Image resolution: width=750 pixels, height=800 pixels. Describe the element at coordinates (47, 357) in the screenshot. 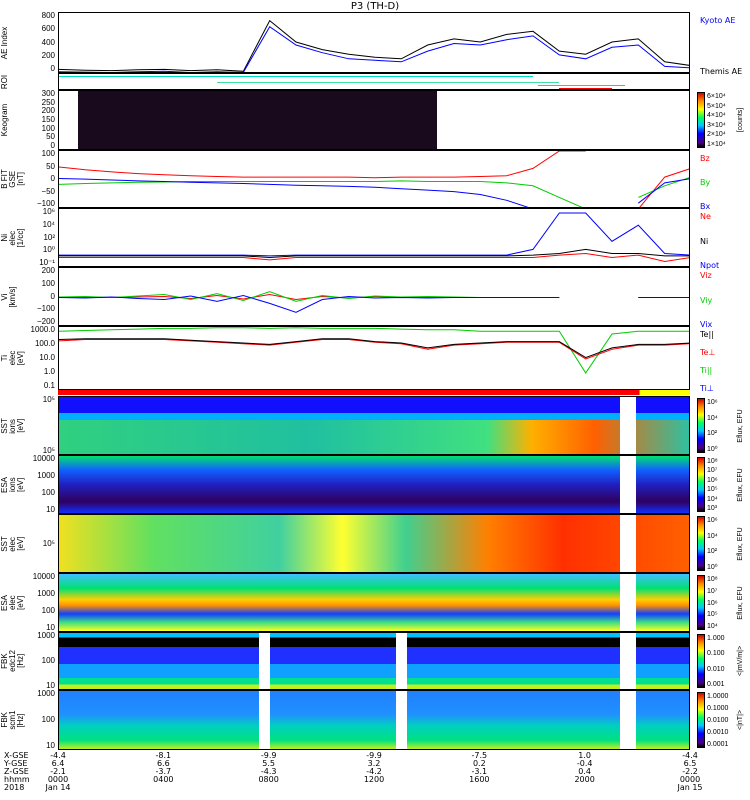

I see `y-tick-label: 10.0` at that location.